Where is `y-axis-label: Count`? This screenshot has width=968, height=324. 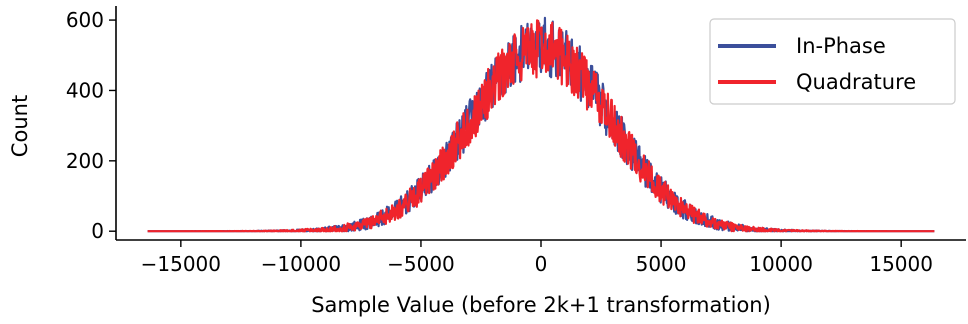
y-axis-label: Count is located at coordinates (20, 126).